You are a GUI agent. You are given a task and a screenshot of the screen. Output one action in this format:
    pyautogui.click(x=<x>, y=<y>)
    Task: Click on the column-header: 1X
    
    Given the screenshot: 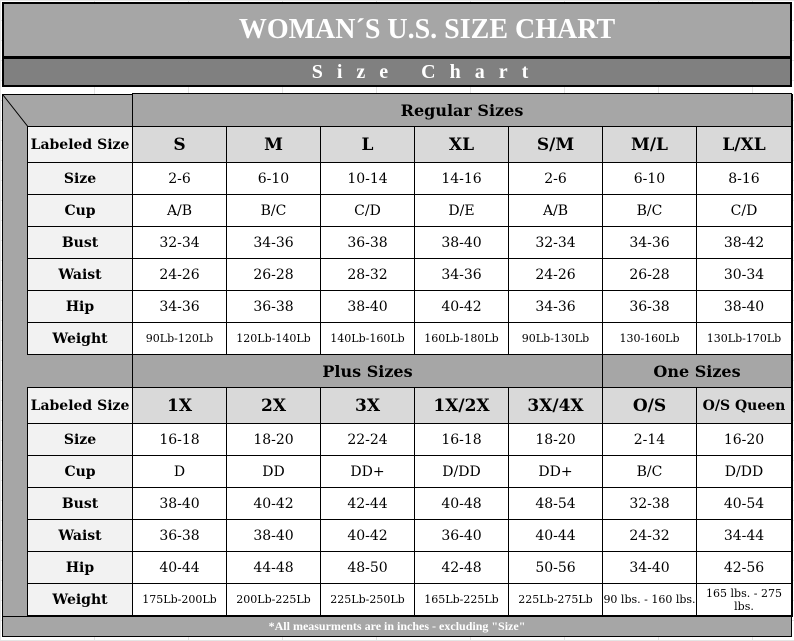 What is the action you would take?
    pyautogui.click(x=179, y=405)
    